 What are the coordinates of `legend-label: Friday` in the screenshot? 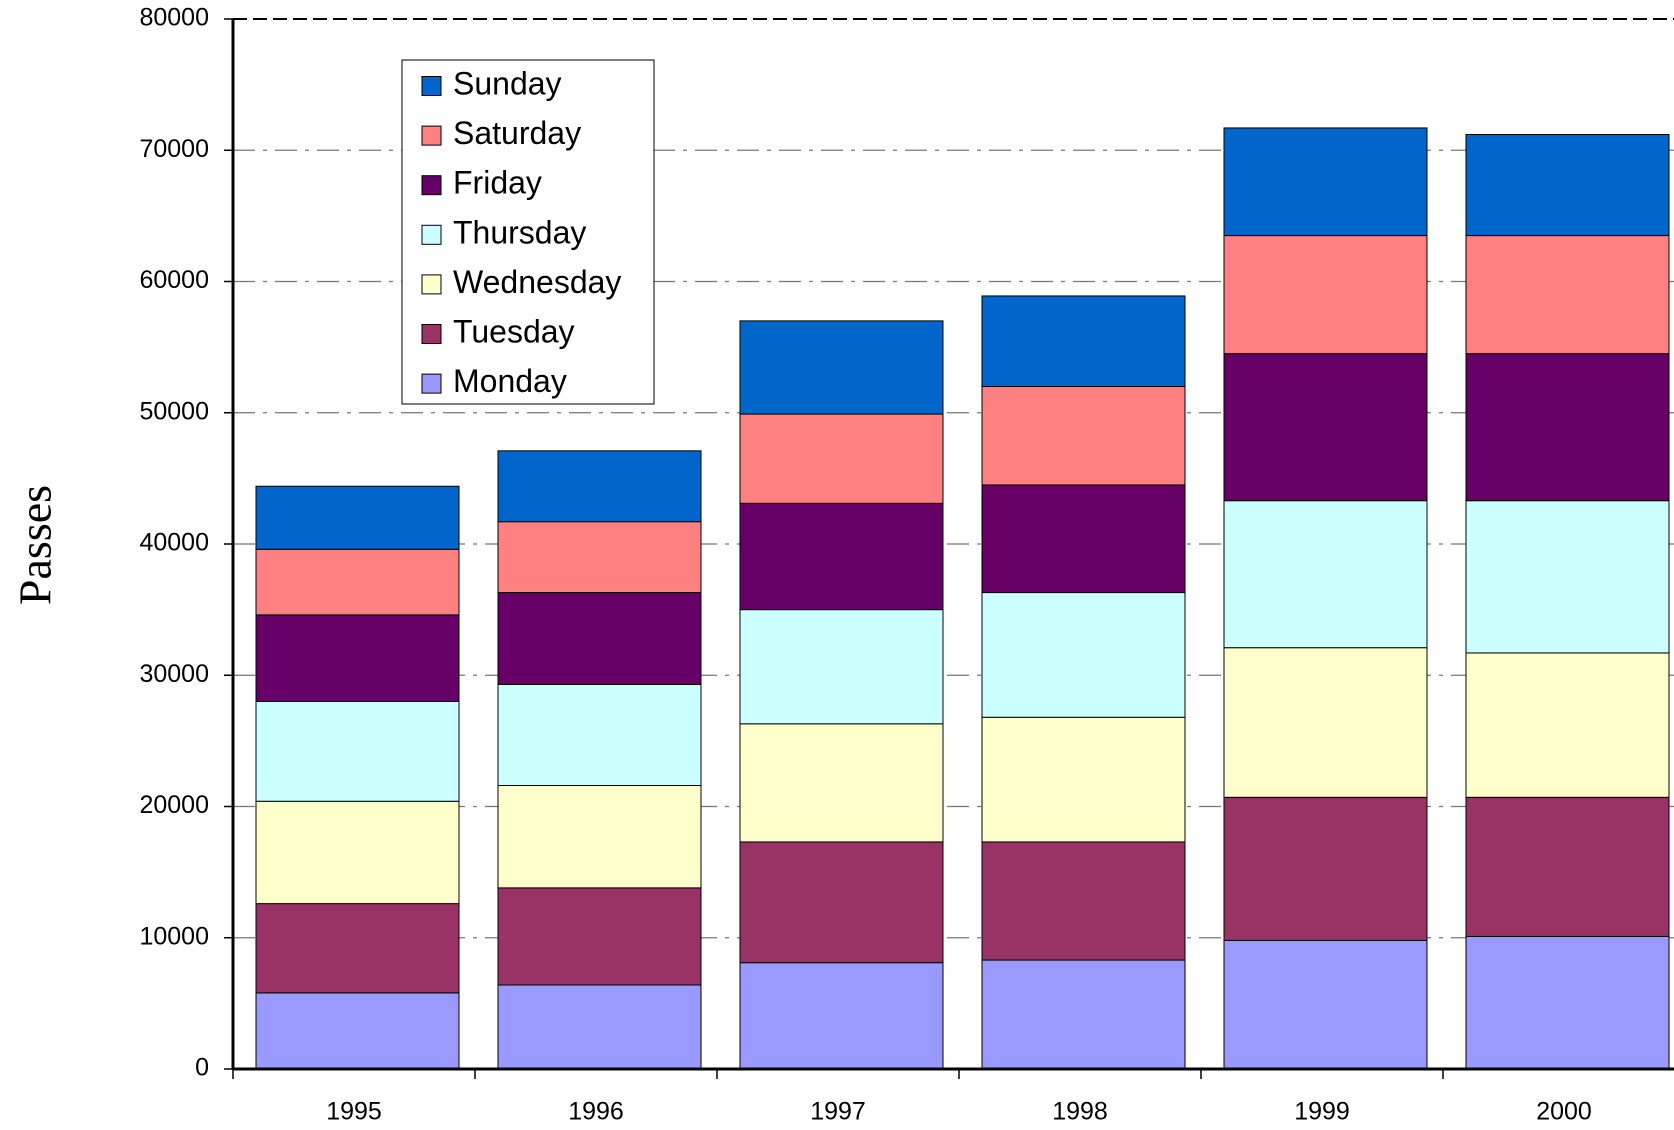 It's located at (497, 183).